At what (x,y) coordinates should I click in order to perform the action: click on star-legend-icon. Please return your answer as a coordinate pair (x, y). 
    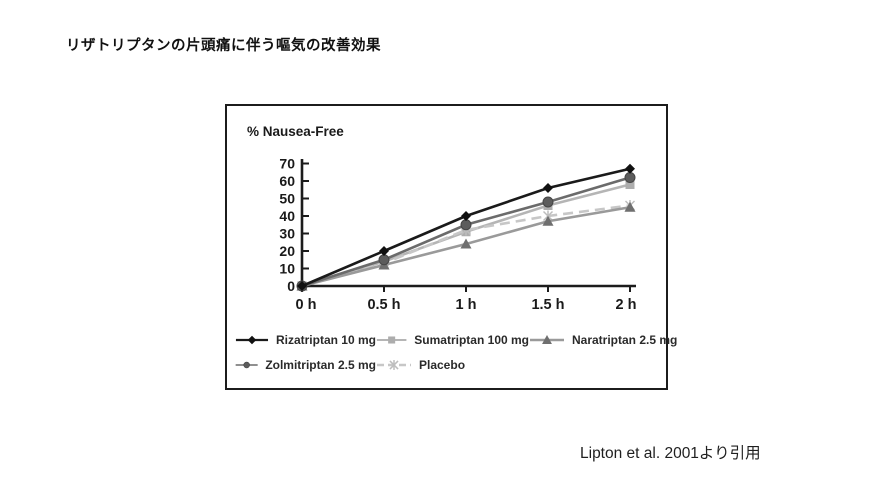
    Looking at the image, I should click on (394, 365).